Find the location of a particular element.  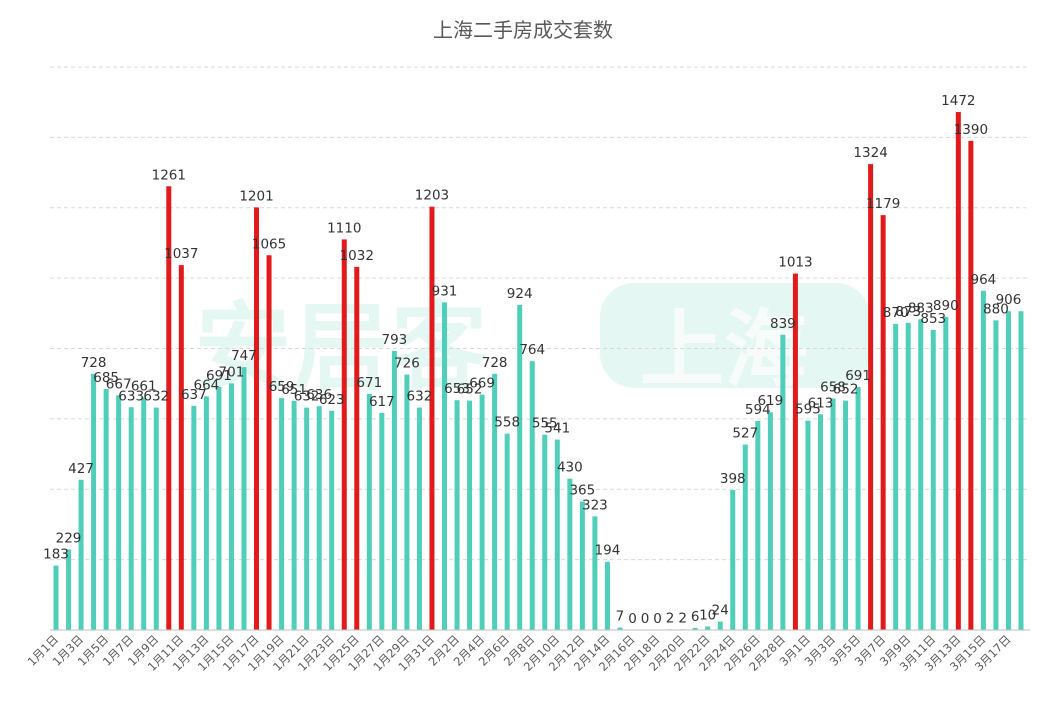

data-label: 880 is located at coordinates (996, 309).